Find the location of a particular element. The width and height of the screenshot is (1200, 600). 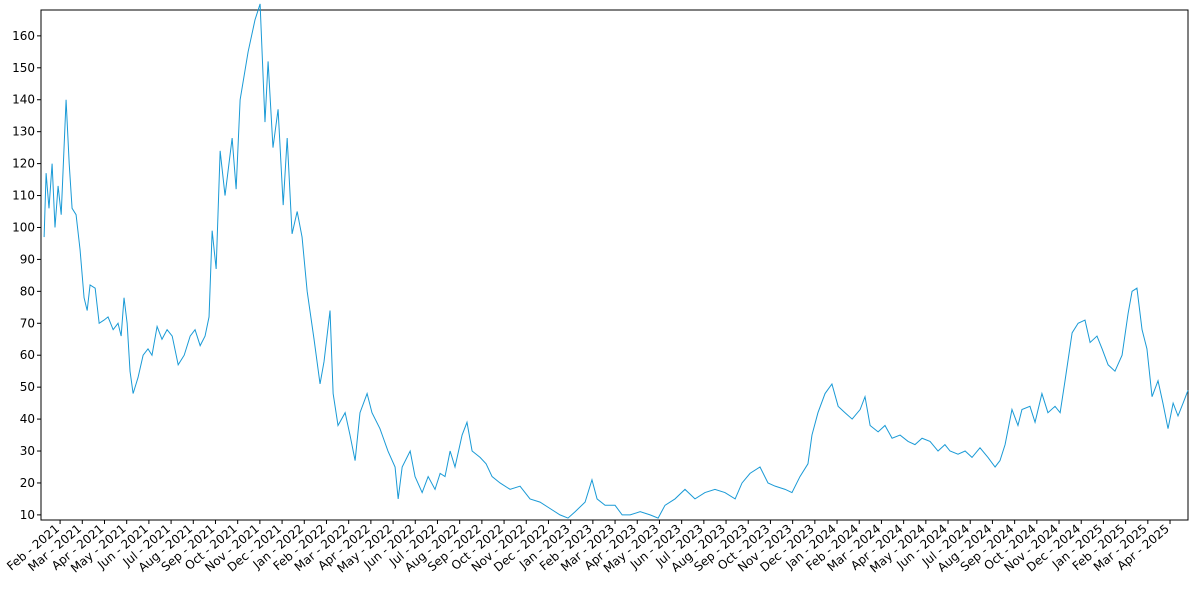

y-tick-label: 90 is located at coordinates (27, 259).